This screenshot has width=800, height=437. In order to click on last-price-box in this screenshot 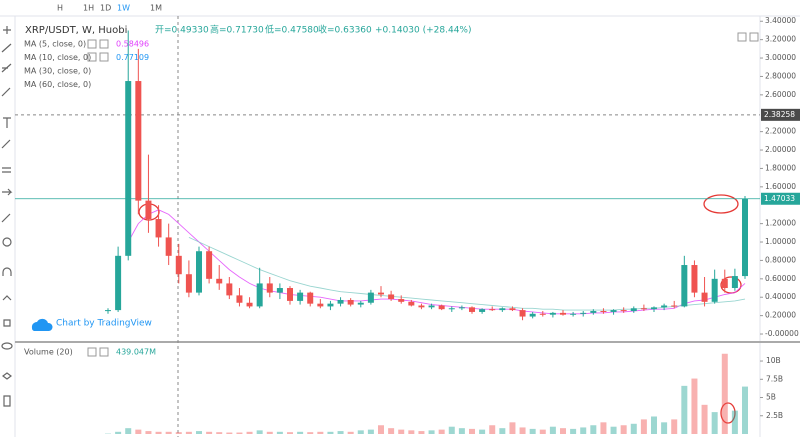, I will do `click(780, 198)`.